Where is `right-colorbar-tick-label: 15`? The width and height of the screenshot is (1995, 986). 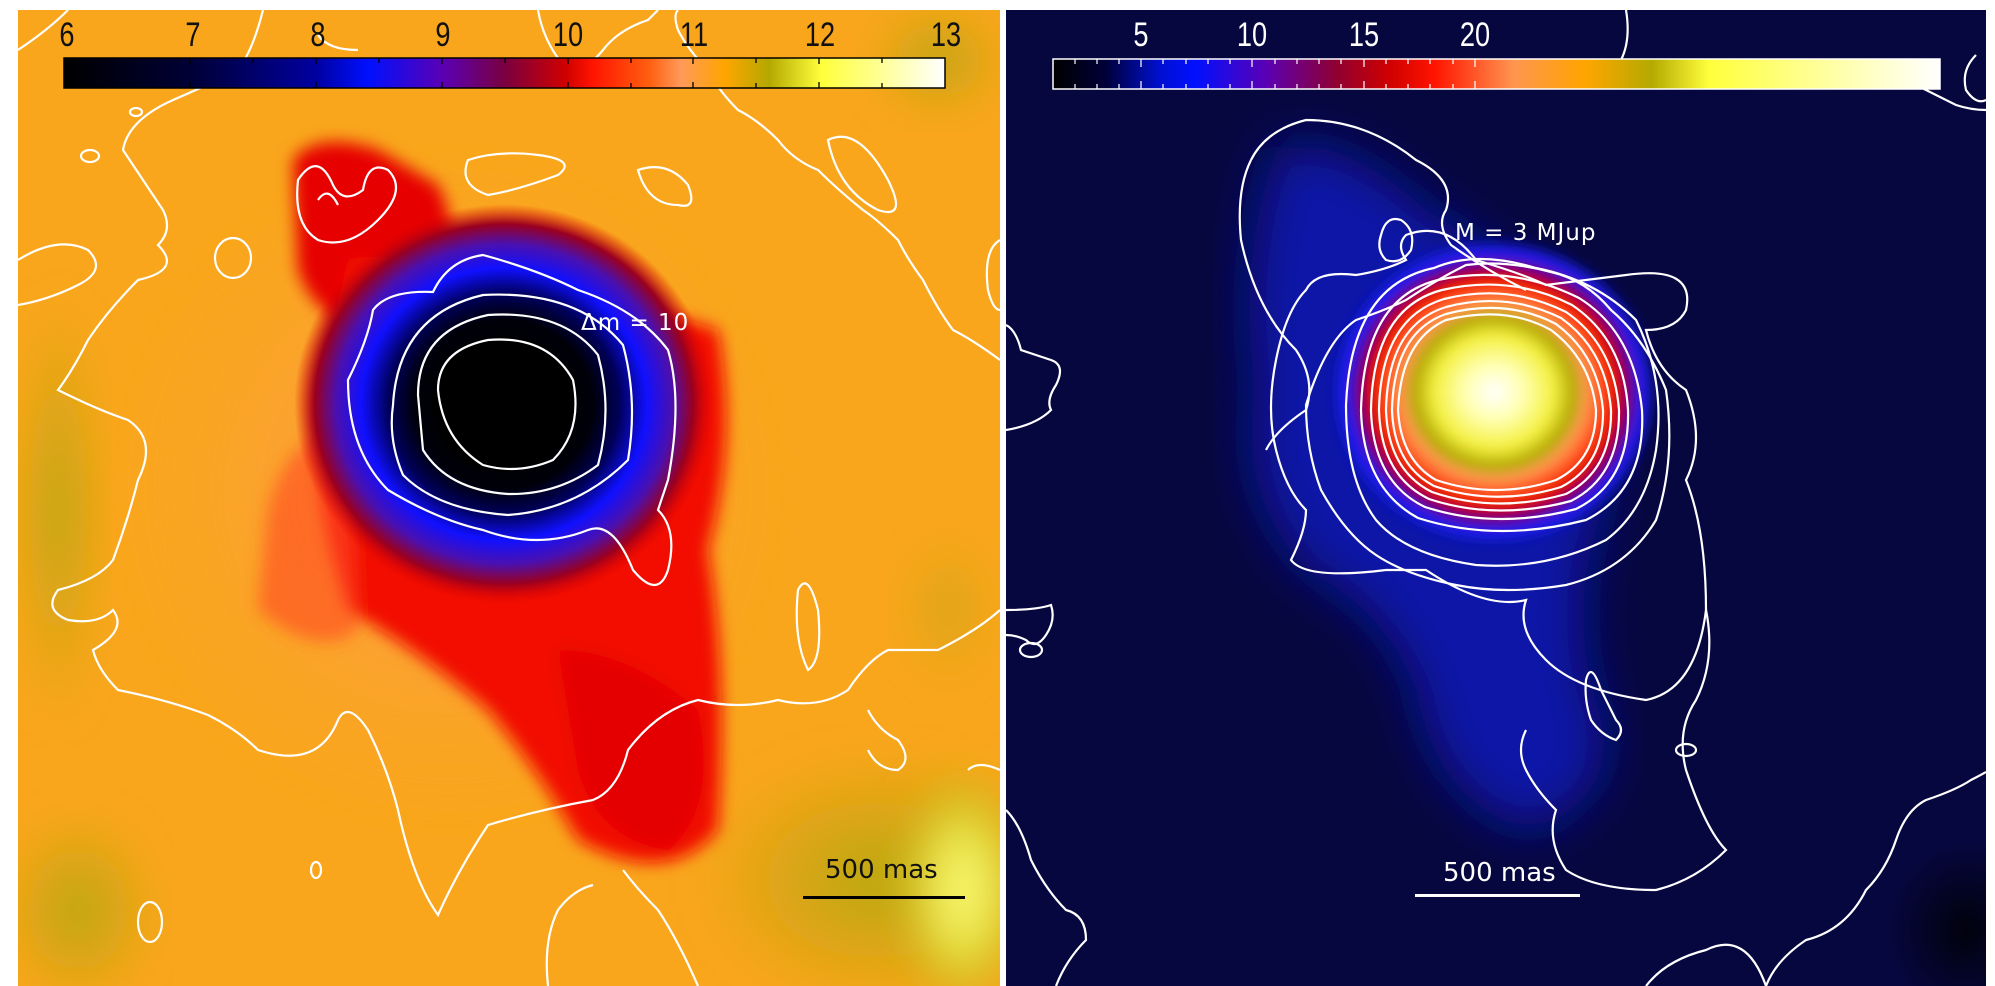 right-colorbar-tick-label: 15 is located at coordinates (1364, 35).